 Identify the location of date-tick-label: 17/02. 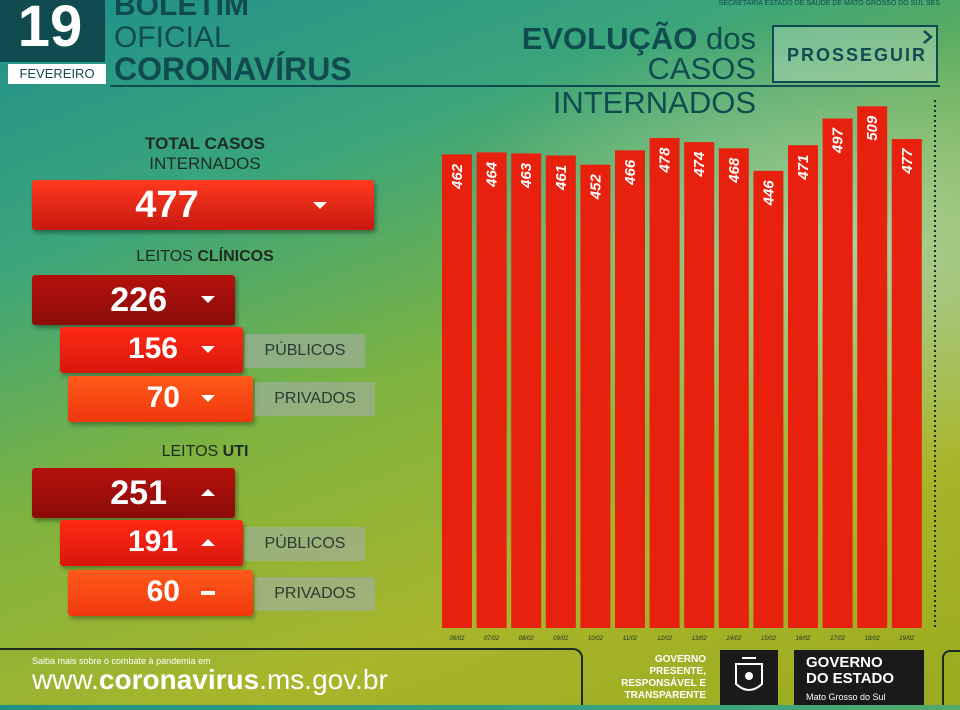
(838, 639).